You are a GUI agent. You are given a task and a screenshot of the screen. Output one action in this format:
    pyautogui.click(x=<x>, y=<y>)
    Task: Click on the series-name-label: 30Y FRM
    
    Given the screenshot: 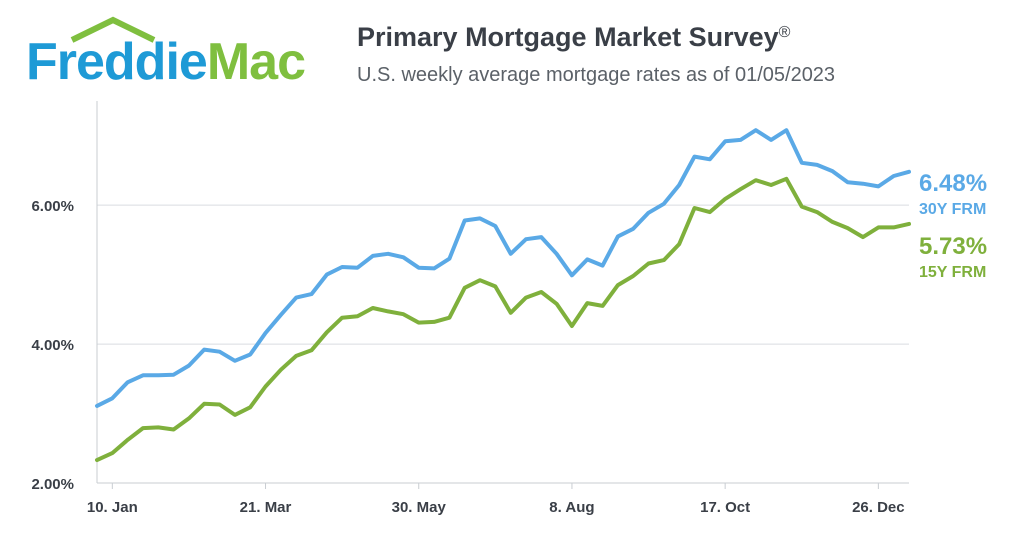 What is the action you would take?
    pyautogui.click(x=952, y=209)
    